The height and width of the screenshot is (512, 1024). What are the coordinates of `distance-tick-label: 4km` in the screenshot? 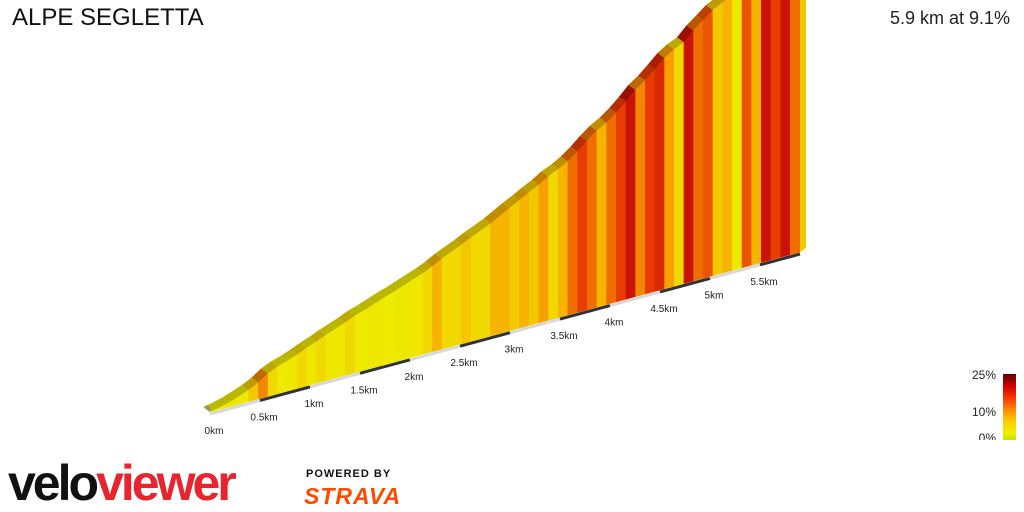 It's located at (614, 323).